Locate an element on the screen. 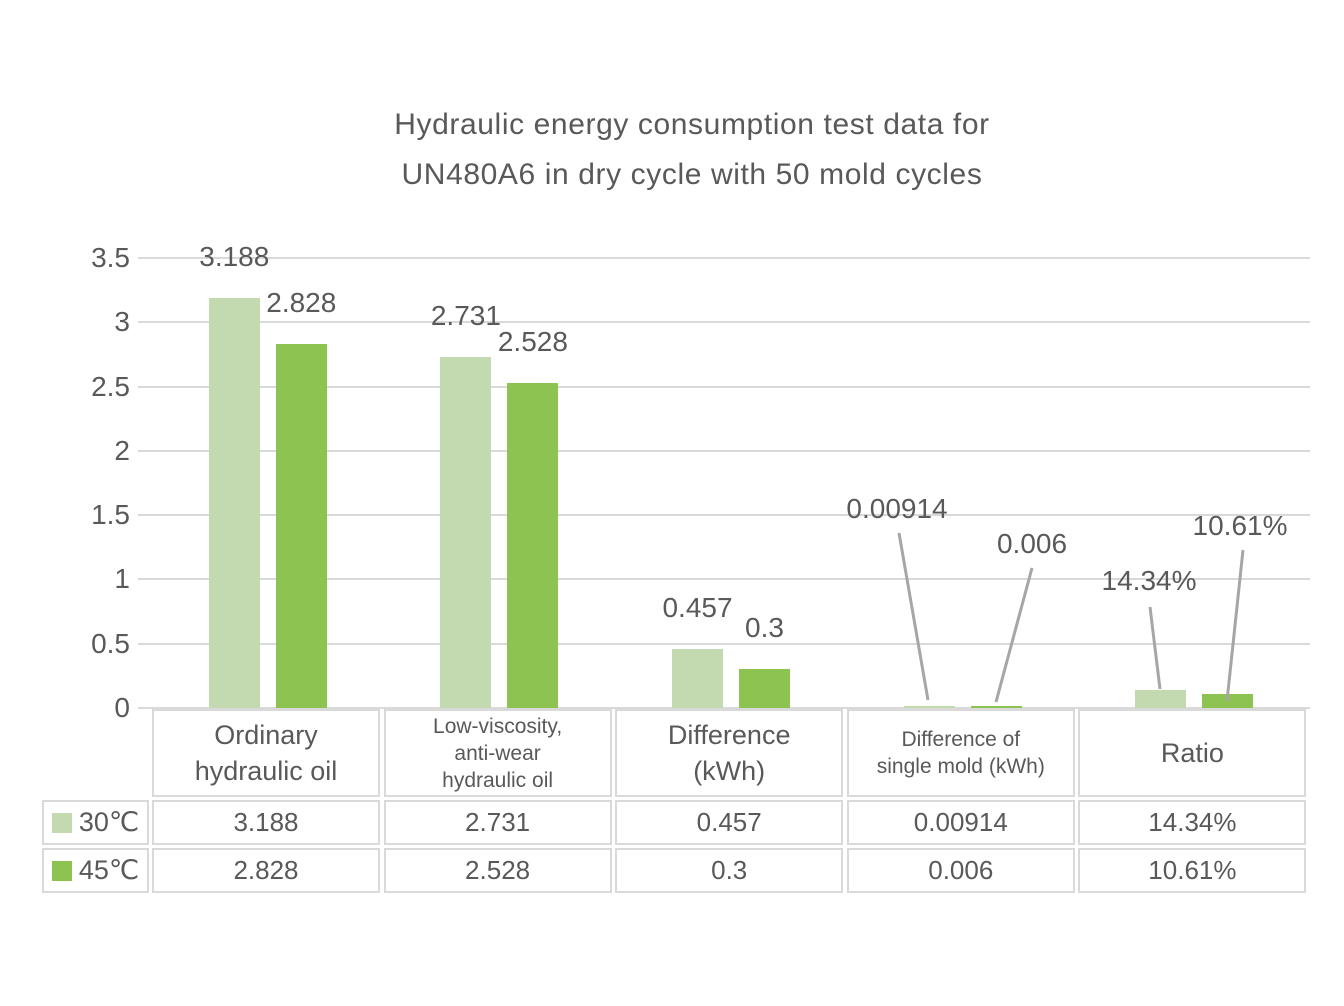 This screenshot has height=1006, width=1344. table-value-cell: 2.528 is located at coordinates (497, 870).